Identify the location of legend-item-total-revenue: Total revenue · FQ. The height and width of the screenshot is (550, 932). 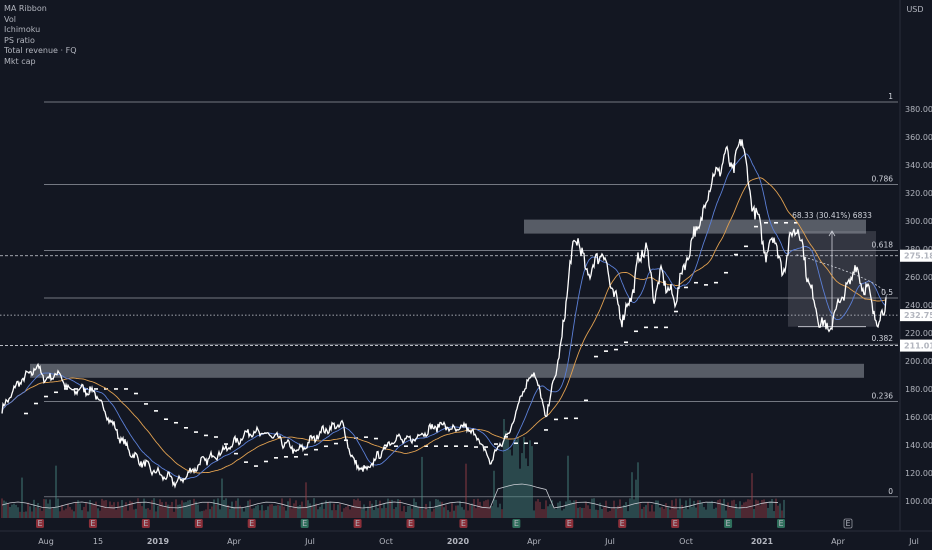
(40, 50).